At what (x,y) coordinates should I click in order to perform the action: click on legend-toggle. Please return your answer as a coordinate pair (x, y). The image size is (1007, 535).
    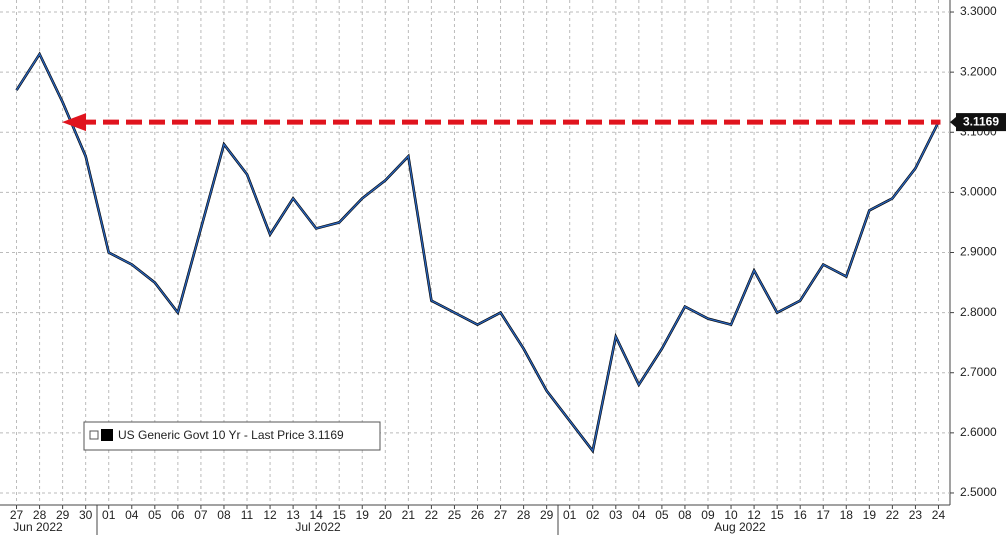
    Looking at the image, I should click on (94, 435).